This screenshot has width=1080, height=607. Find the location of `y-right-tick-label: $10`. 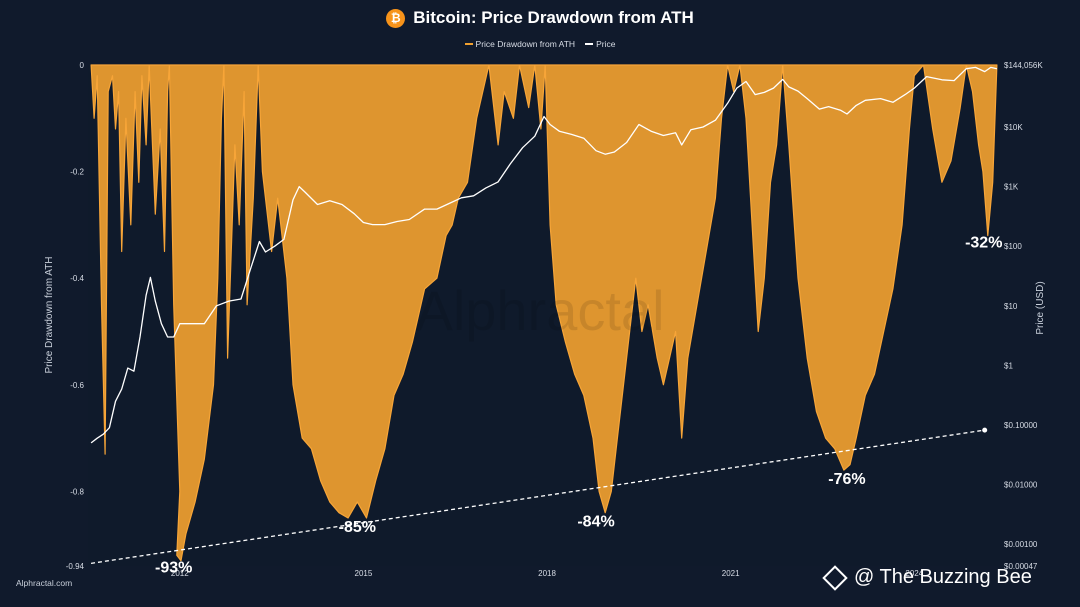

y-right-tick-label: $10 is located at coordinates (1011, 306).